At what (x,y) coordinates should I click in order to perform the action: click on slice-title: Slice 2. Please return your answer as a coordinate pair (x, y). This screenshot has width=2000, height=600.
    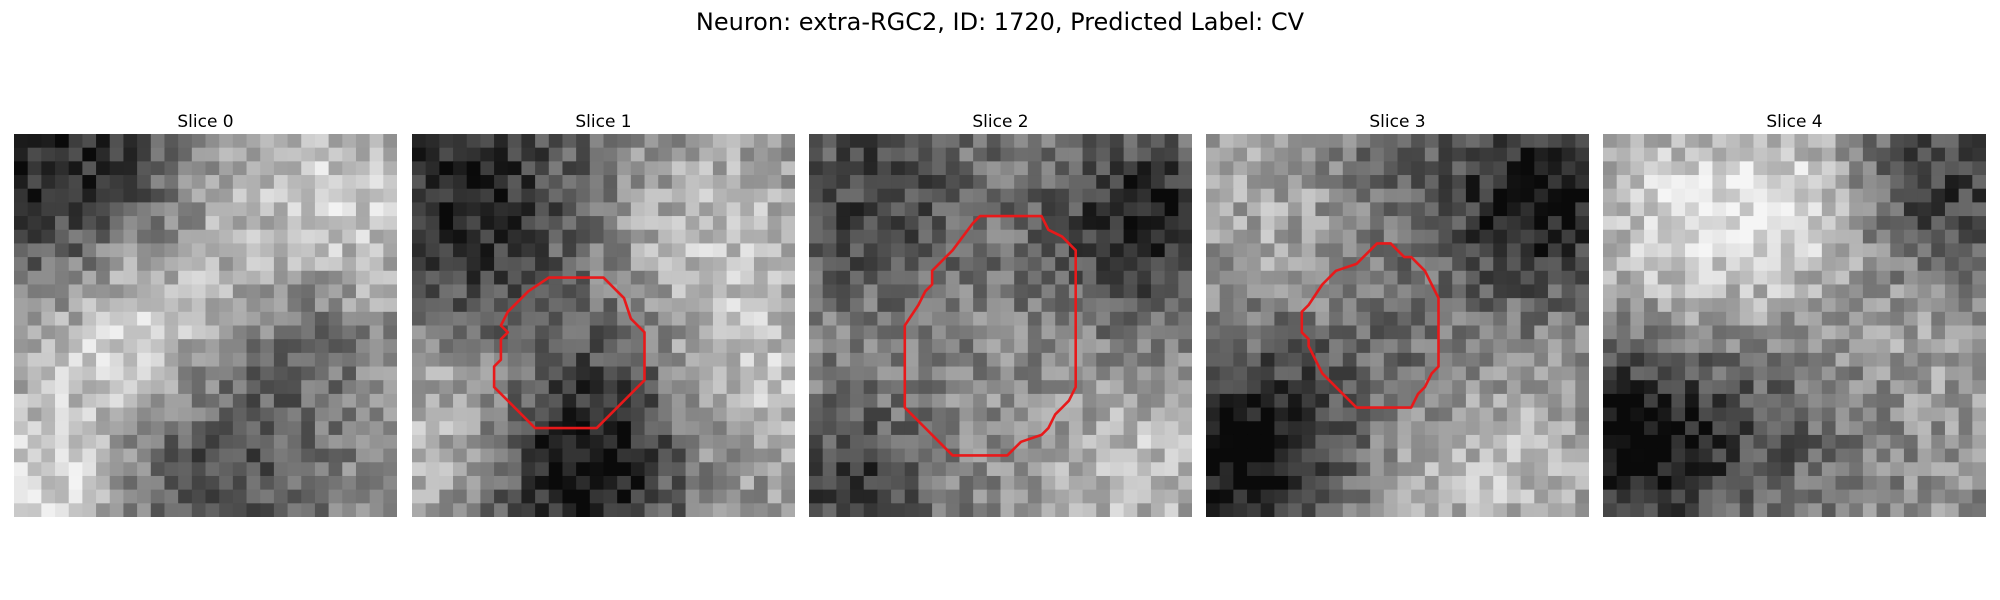
    Looking at the image, I should click on (1000, 122).